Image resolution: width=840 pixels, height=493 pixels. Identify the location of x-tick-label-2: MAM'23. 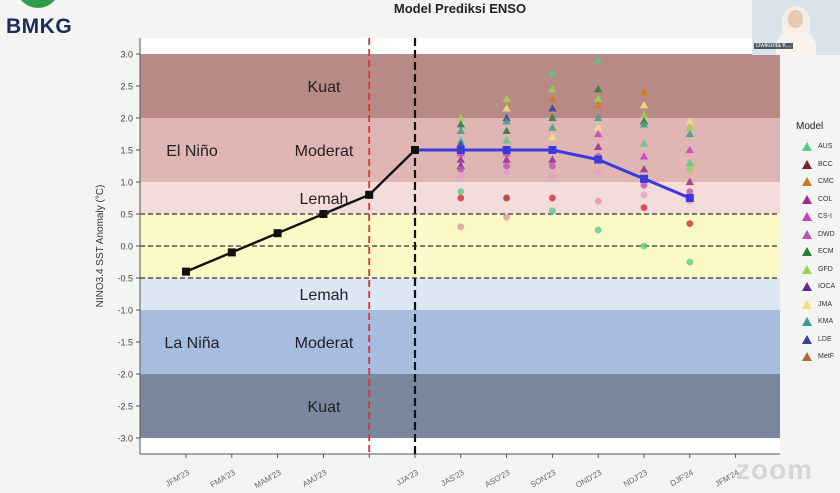
(268, 479).